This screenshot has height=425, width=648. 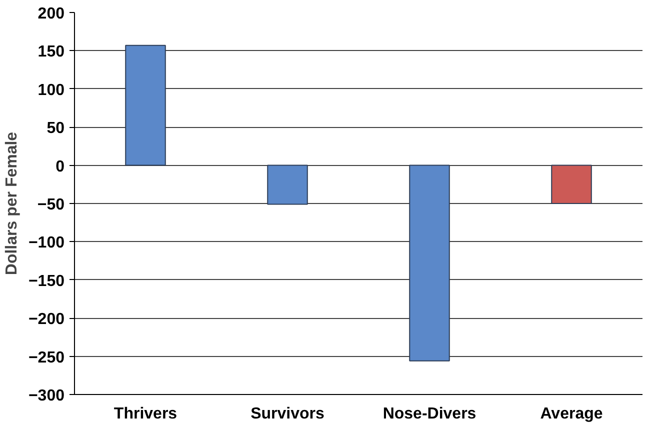 I want to click on y-tick-label: −300, so click(x=46, y=396).